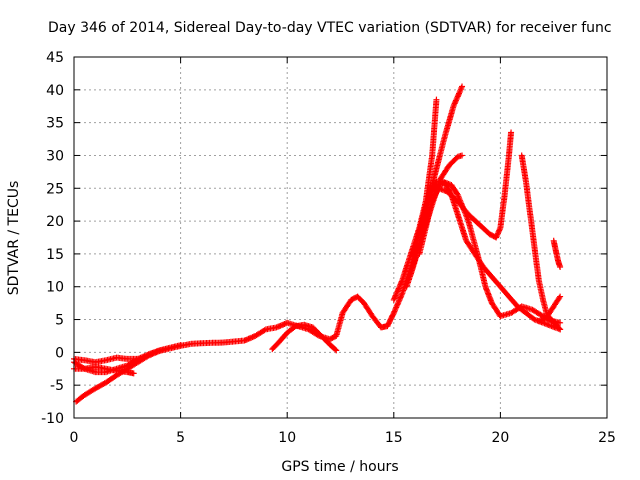  What do you see at coordinates (462, 86) in the screenshot?
I see `point-trace-7-end` at bounding box center [462, 86].